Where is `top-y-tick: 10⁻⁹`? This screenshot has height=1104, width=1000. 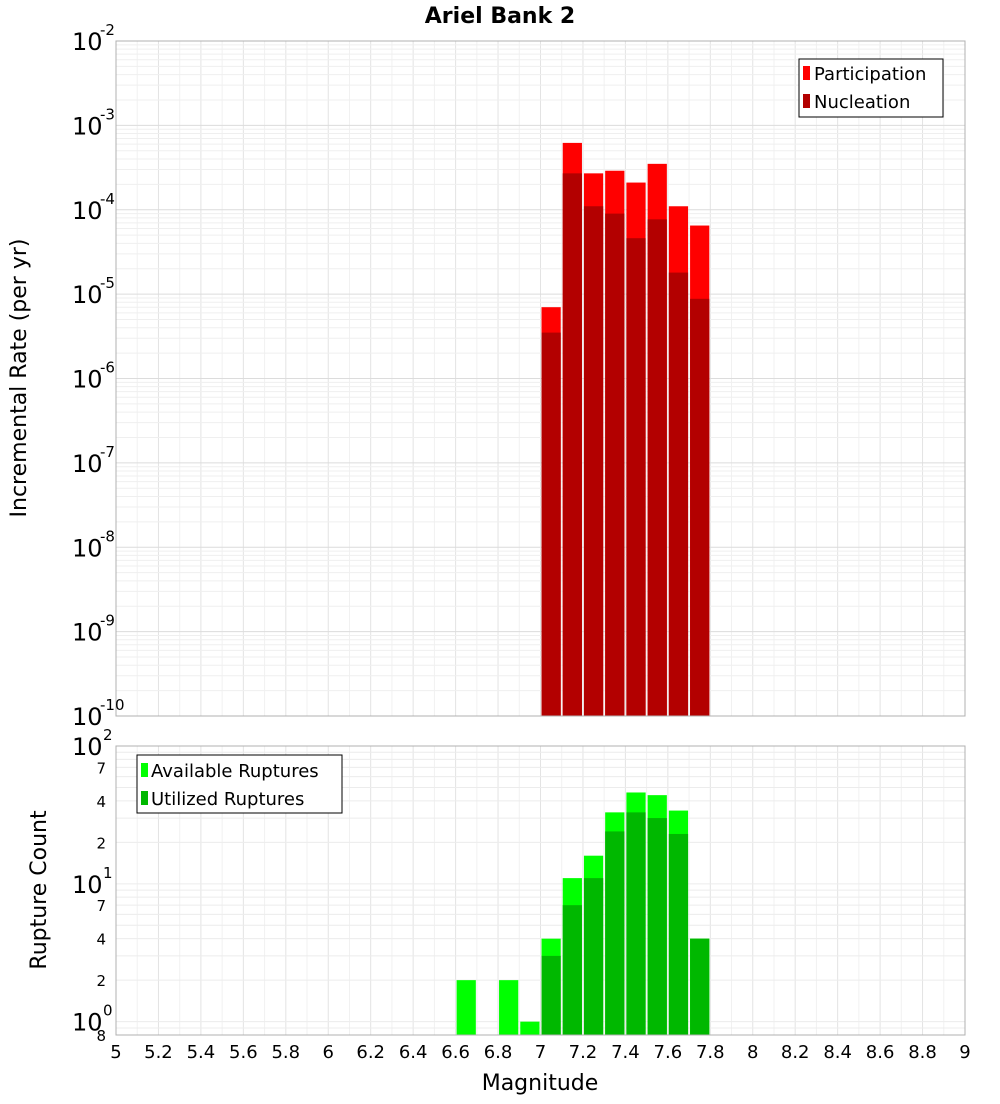
top-y-tick: 10⁻⁹ is located at coordinates (93, 629).